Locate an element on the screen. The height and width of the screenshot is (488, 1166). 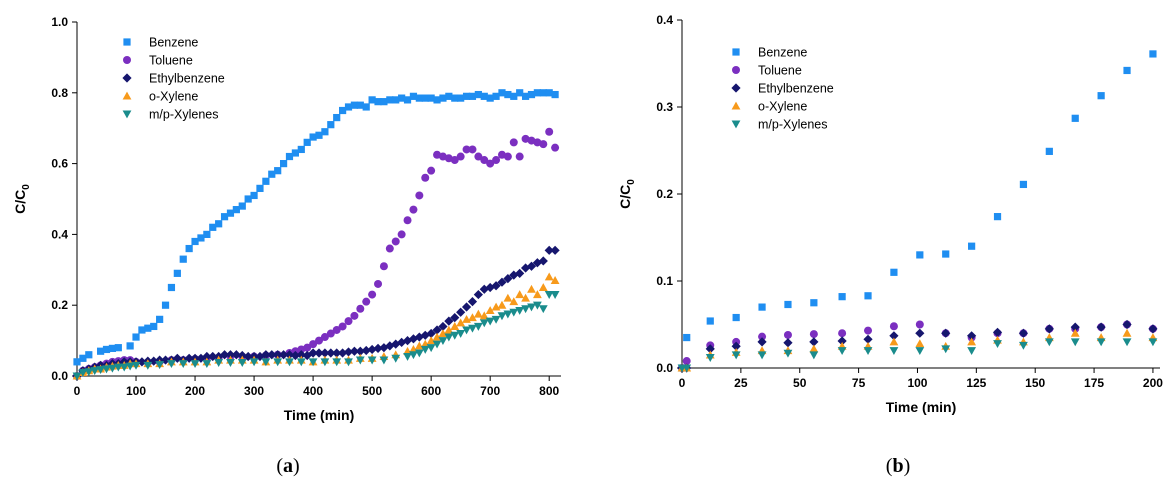
x-tick-label: 600 is located at coordinates (431, 391).